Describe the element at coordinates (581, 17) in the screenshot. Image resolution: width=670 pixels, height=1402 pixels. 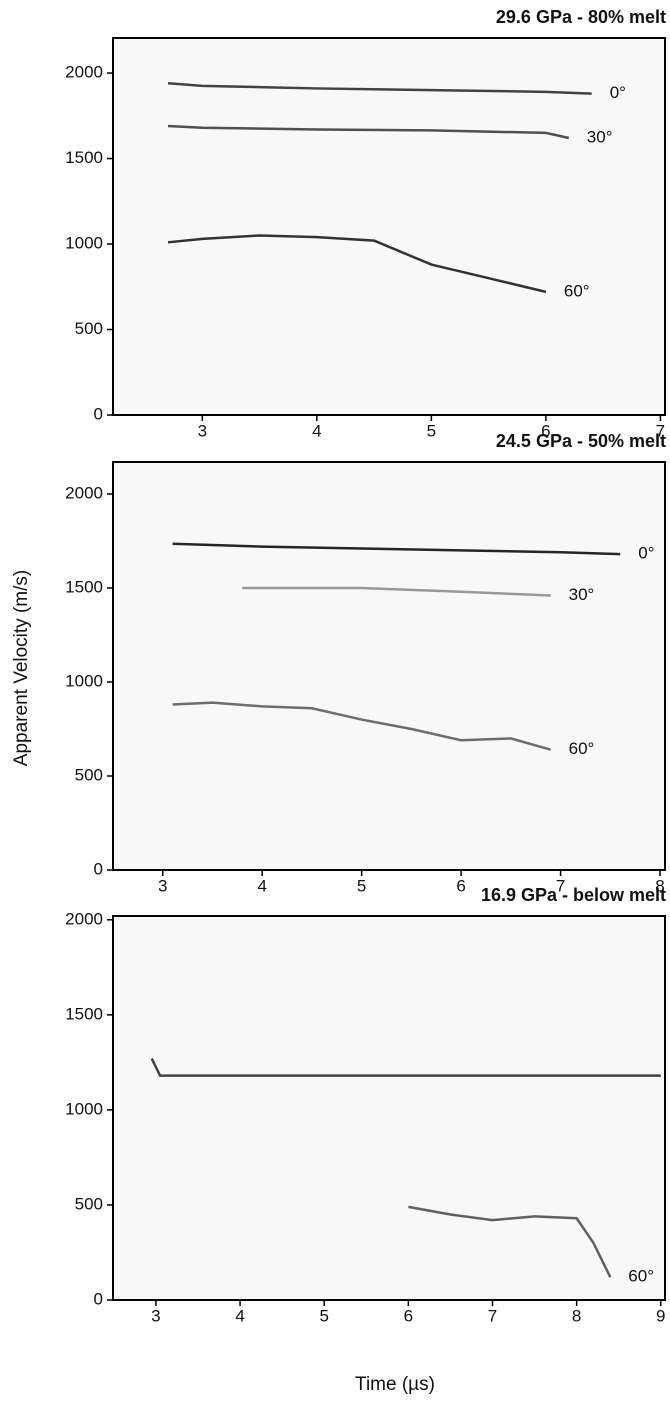
I see `panel-title: 29.6 GPa - 80% melt` at that location.